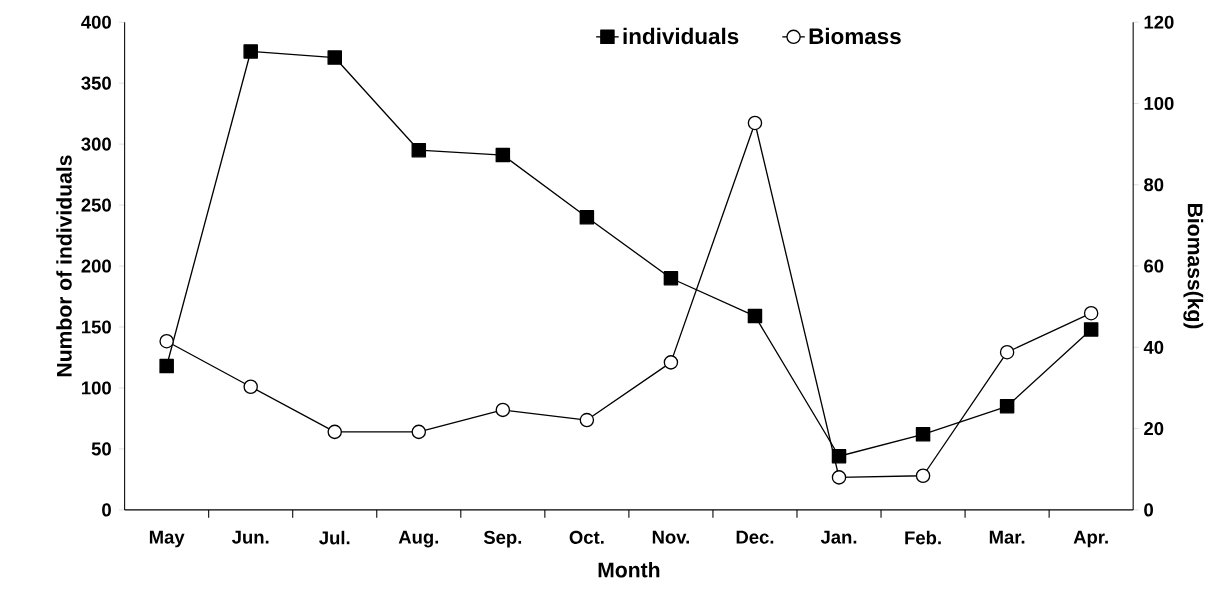  I want to click on legend-label: Biomass, so click(855, 36).